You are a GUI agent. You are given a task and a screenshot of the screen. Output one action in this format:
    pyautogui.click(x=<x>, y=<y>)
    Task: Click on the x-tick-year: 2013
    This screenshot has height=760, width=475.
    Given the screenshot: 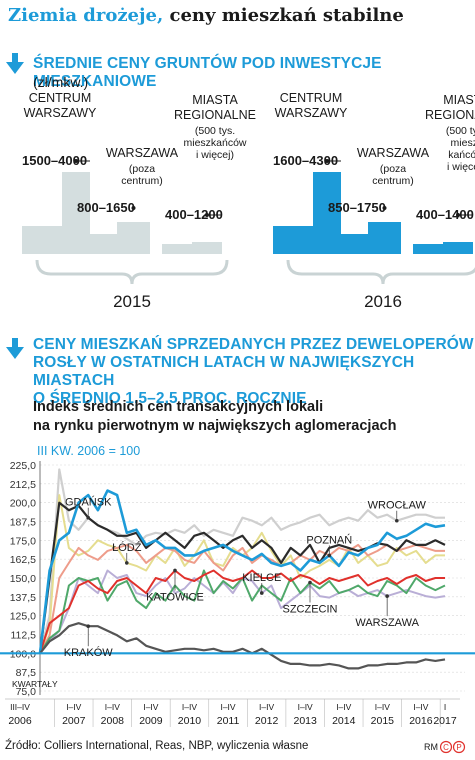 What is the action you would take?
    pyautogui.click(x=305, y=721)
    